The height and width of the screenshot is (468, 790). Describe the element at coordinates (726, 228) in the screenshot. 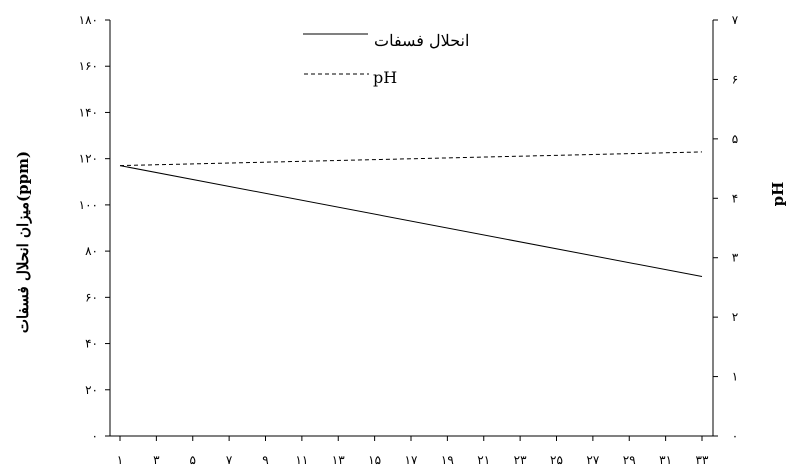

I see `right-y-ticks: ۰ ۱ ۲ ۳ ۴ ۵ ۶ ۷` at that location.